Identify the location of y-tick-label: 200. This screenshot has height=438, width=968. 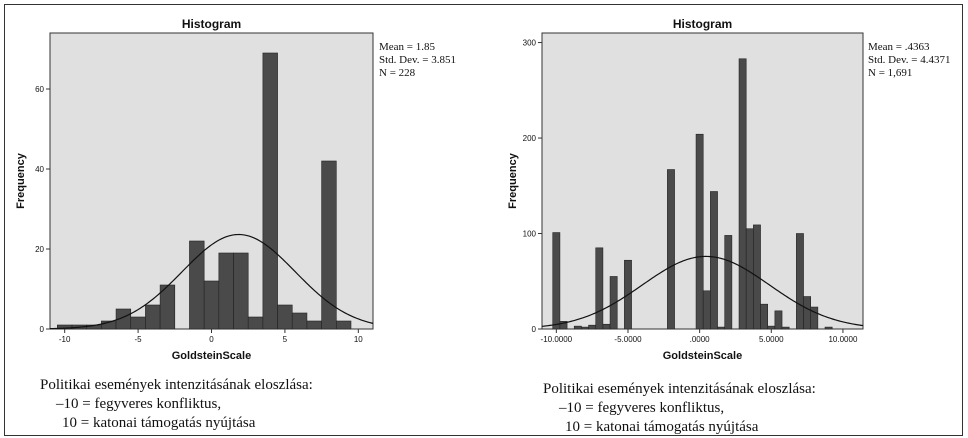
(530, 138).